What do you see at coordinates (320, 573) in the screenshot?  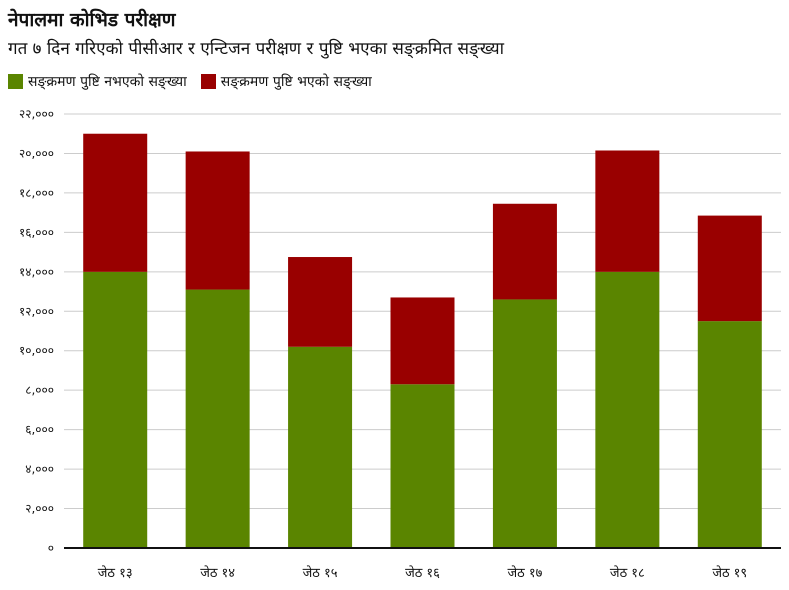 I see `x-tick-label: जेठ १५` at bounding box center [320, 573].